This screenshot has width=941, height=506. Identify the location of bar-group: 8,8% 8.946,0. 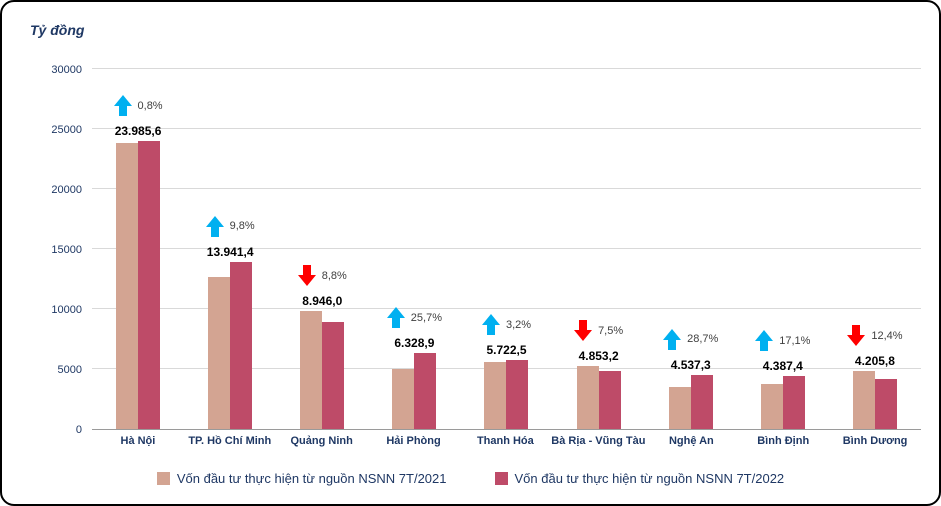
(322, 249).